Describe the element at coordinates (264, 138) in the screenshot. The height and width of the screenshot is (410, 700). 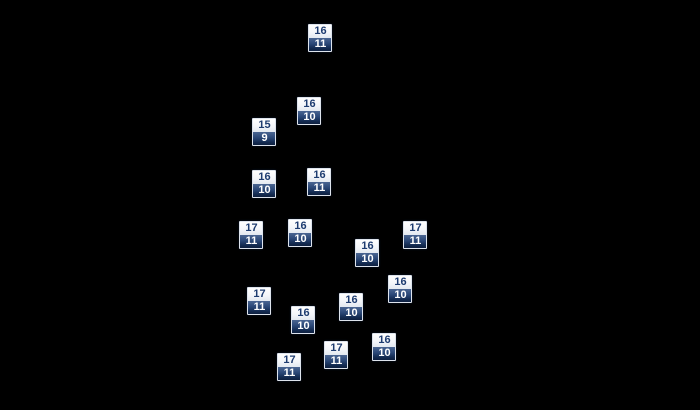
I see `low-temp-value: 9` at that location.